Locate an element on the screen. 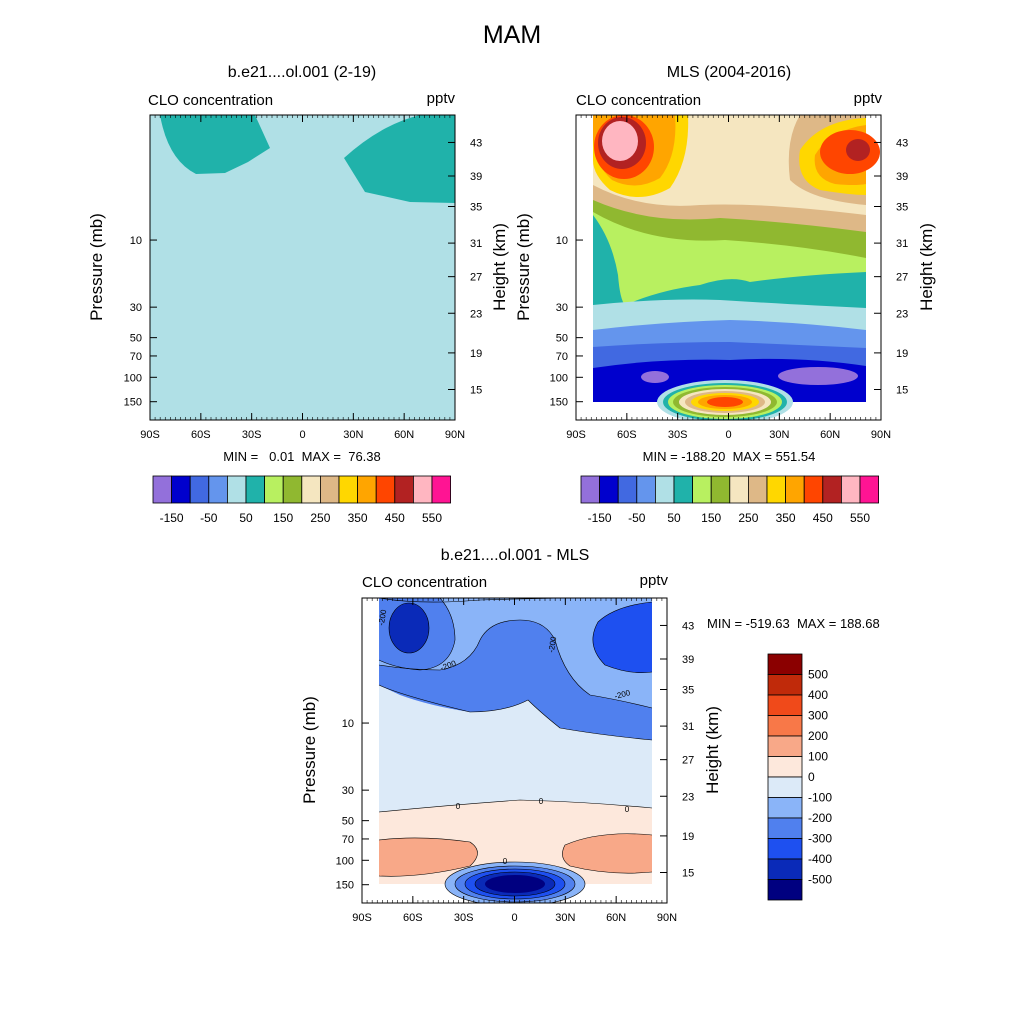 The height and width of the screenshot is (1024, 1024). colorbar-label: 400 is located at coordinates (818, 695).